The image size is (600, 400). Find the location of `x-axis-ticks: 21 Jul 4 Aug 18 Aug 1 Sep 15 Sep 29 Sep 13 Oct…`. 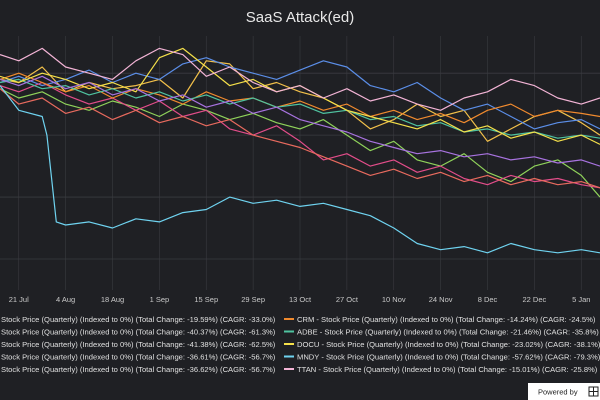

x-axis-ticks: 21 Jul 4 Aug 18 Aug 1 Sep 15 Sep 29 Sep 13 Oct… is located at coordinates (300, 299).